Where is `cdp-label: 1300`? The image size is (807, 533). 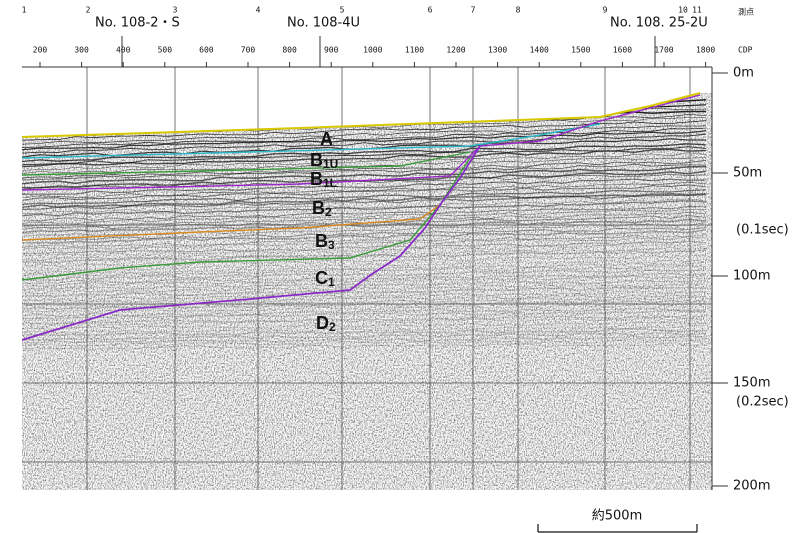 cdp-label: 1300 is located at coordinates (497, 50).